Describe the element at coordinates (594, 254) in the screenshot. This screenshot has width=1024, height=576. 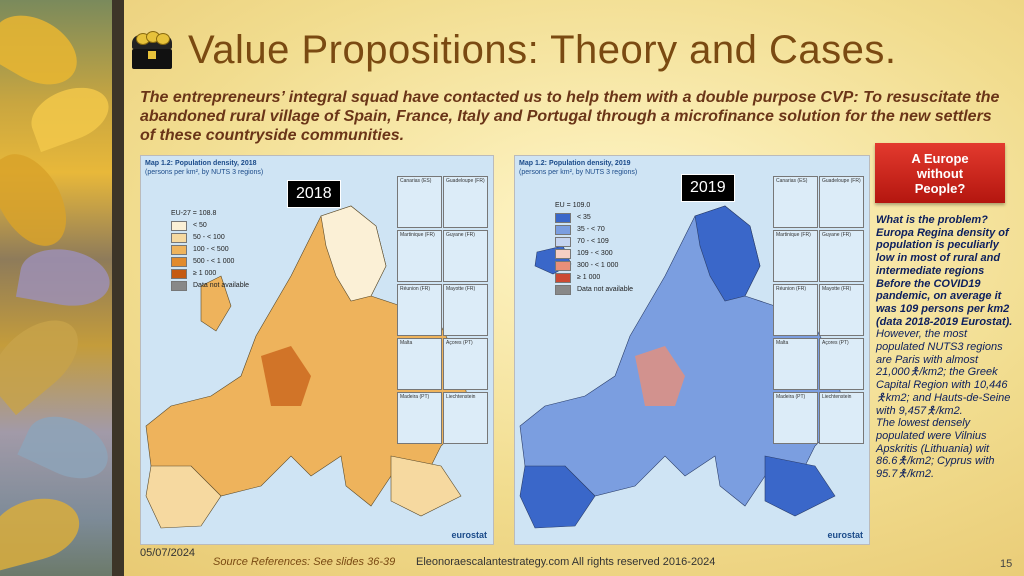
I see `legend-item: 109 - < 300` at that location.